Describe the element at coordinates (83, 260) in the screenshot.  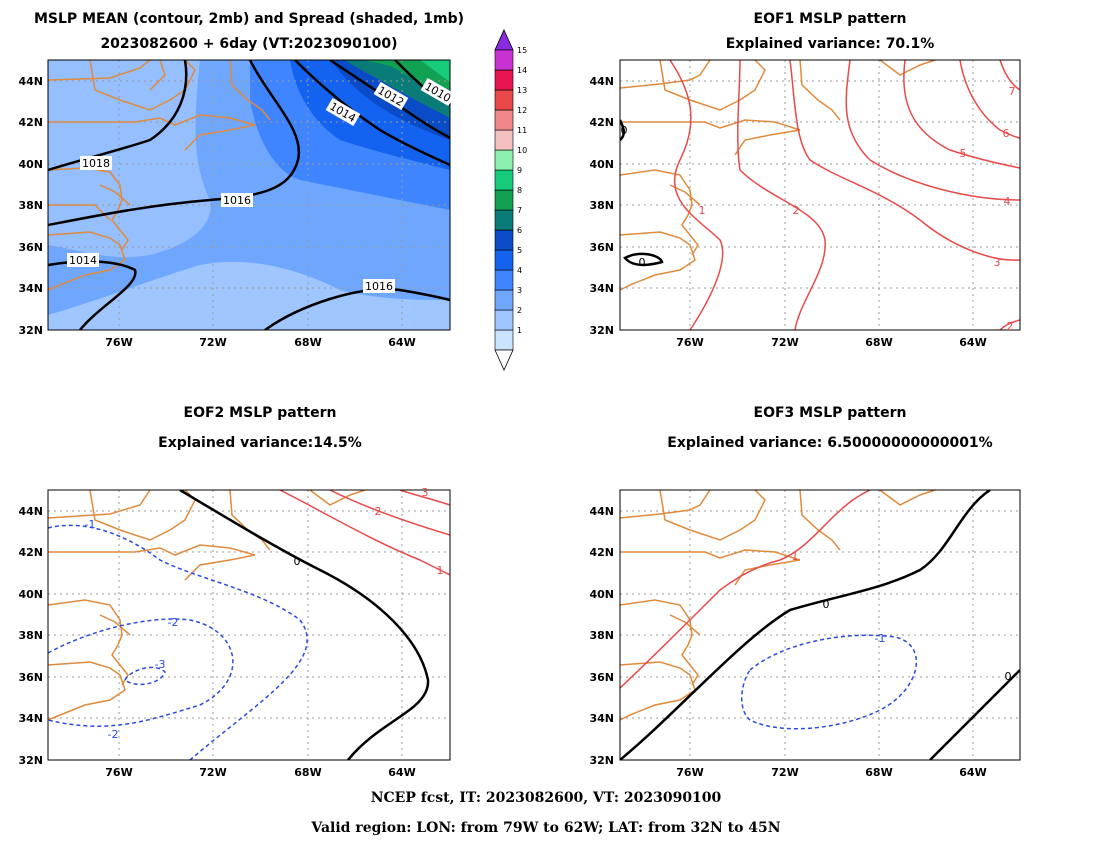
I see `contour-label: 1014` at that location.